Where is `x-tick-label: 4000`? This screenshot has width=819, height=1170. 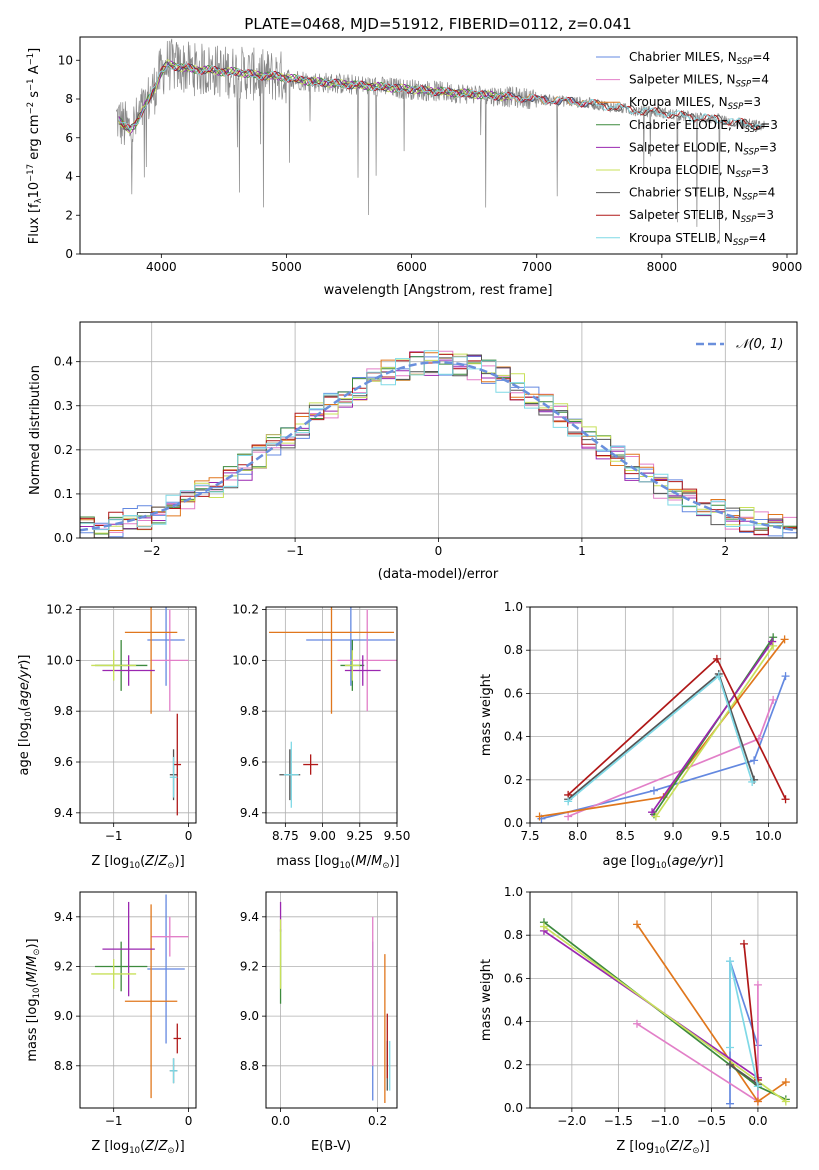 x-tick-label: 4000 is located at coordinates (161, 267).